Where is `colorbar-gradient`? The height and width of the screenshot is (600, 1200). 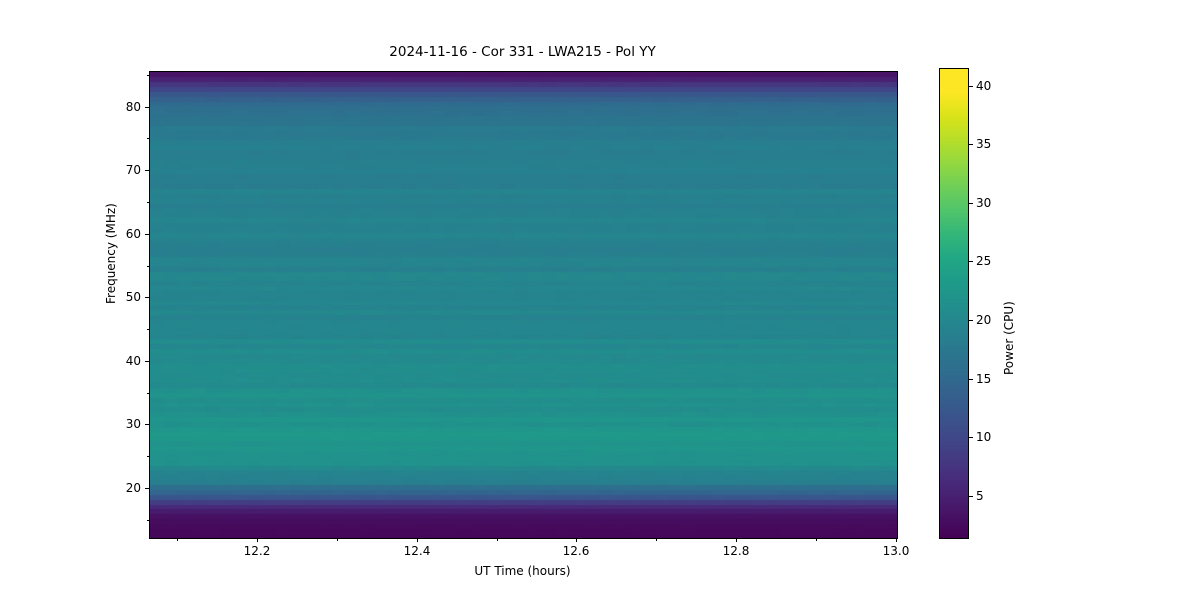 colorbar-gradient is located at coordinates (954, 303).